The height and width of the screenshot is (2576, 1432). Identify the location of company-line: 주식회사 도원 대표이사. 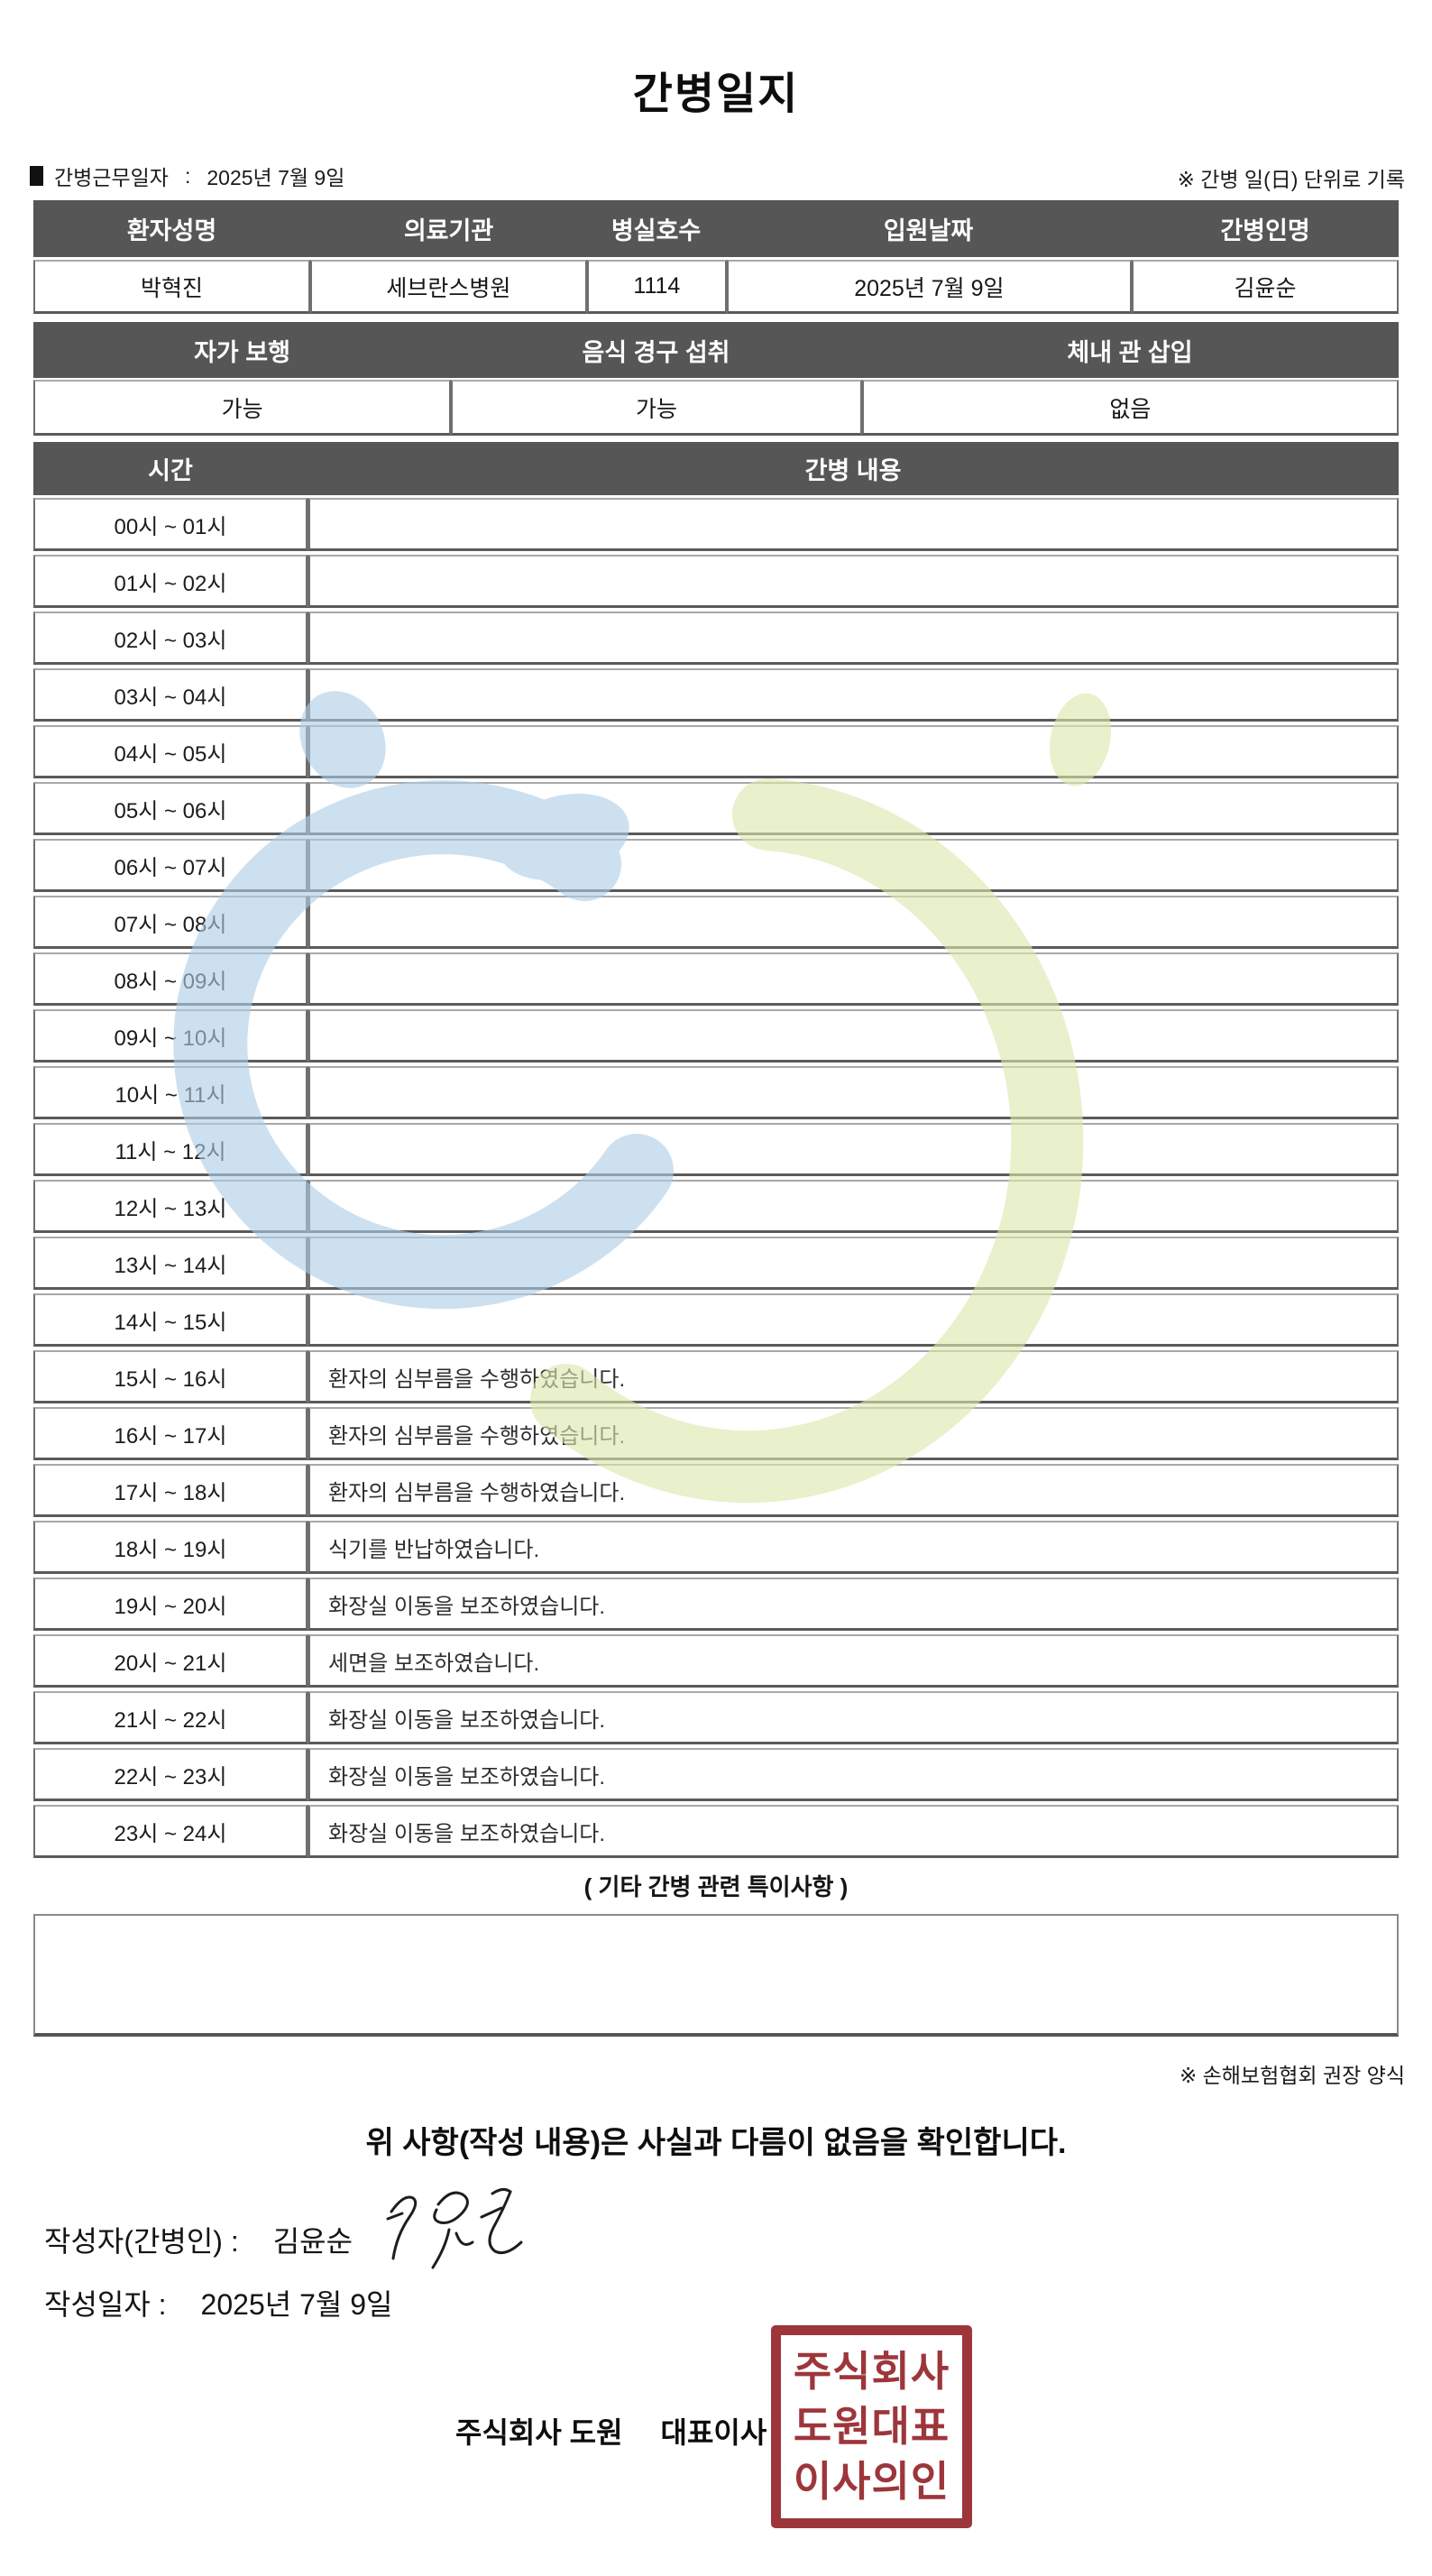
(610, 2431).